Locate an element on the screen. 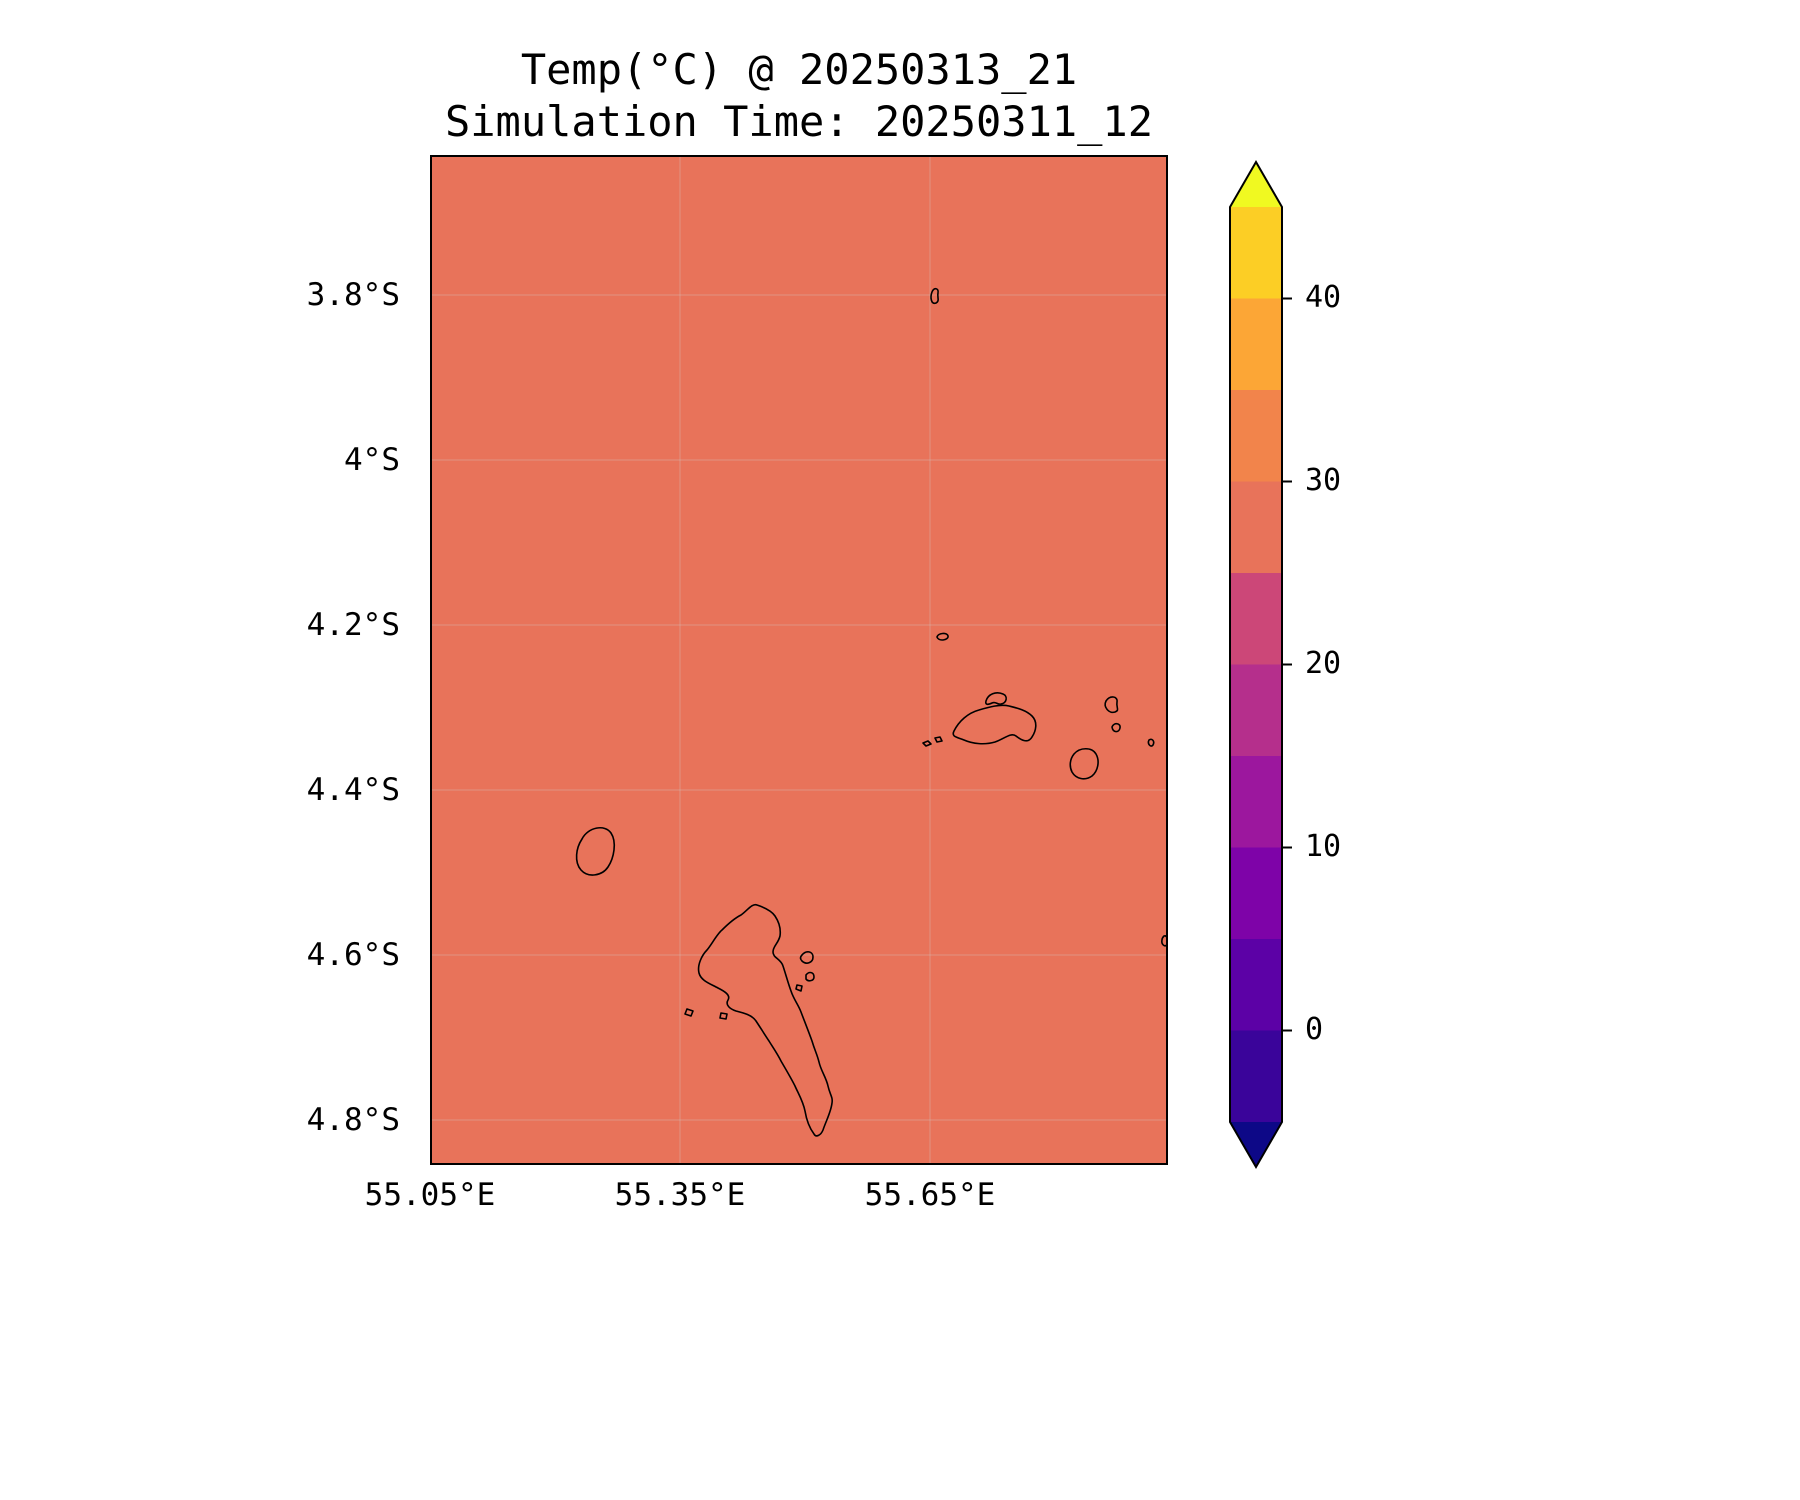 The height and width of the screenshot is (1500, 1800). coastline-path-silhouette-island is located at coordinates (595, 851).